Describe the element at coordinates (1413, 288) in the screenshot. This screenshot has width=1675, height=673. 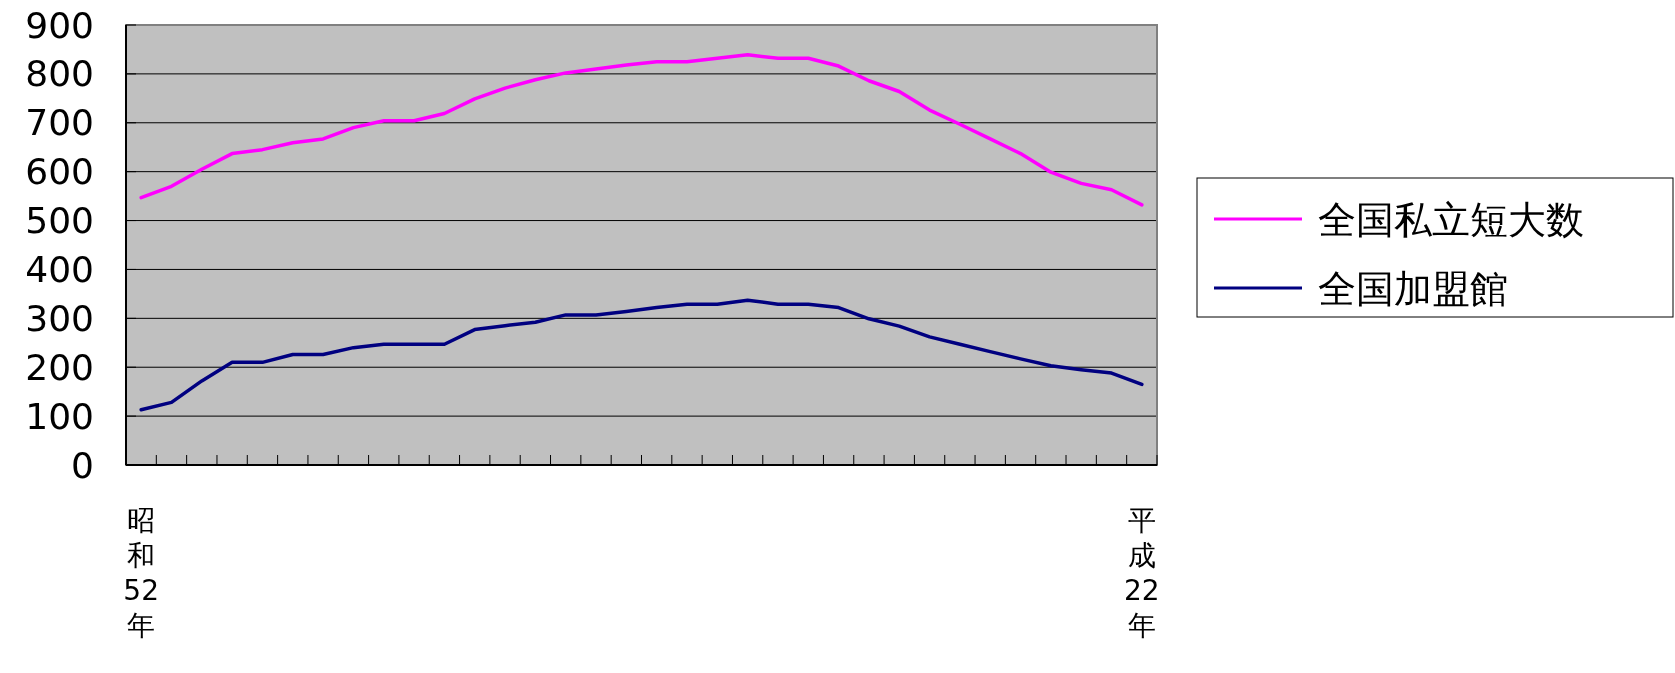
I see `legend-label: 全国加盟館` at that location.